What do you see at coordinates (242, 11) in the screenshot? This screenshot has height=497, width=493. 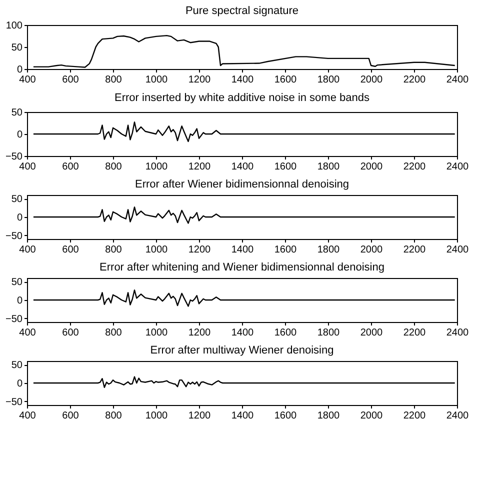 I see `chart-title: Pure spectral signature` at bounding box center [242, 11].